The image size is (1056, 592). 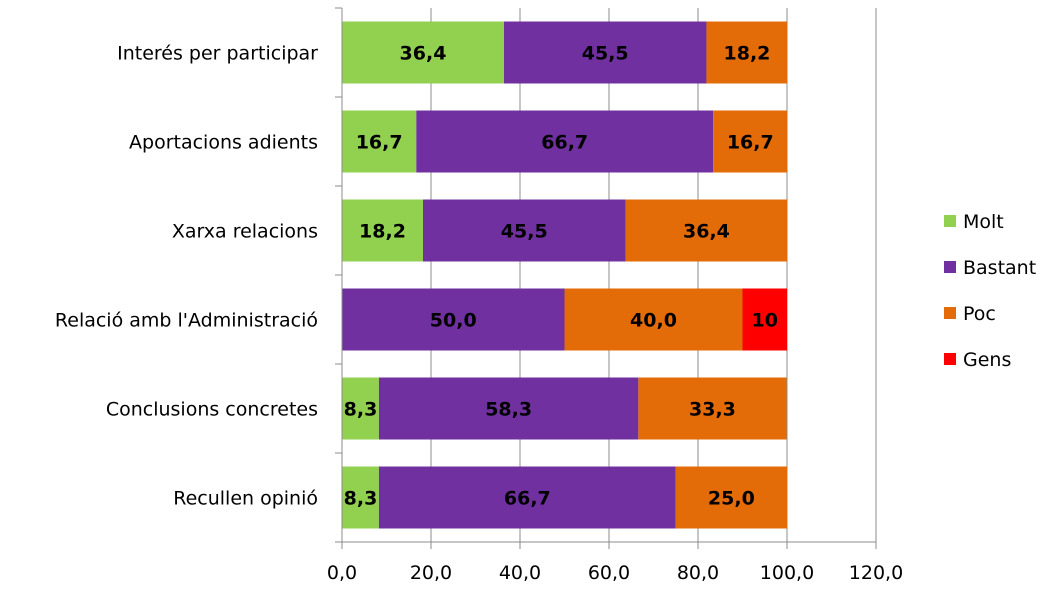 I want to click on legend-label-bastant: Bastant, so click(x=999, y=268).